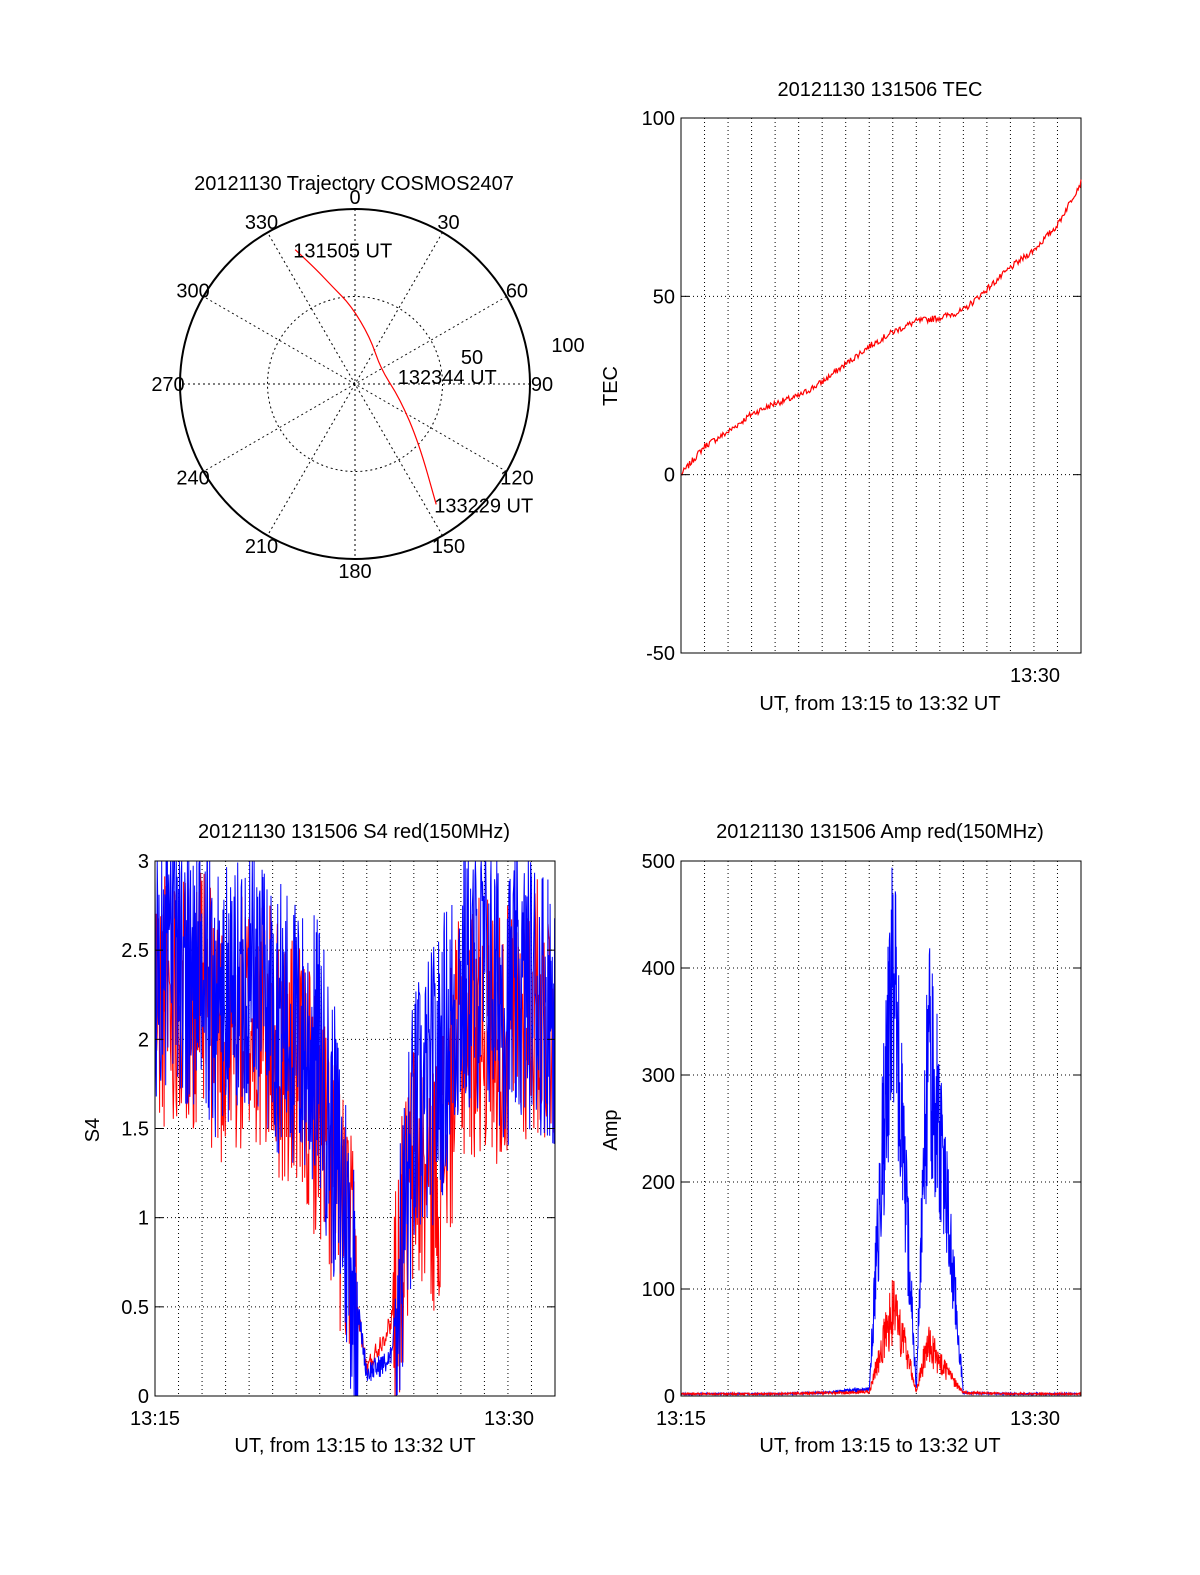  Describe the element at coordinates (881, 1132) in the screenshot. I see `amp-blue-series-line` at that location.